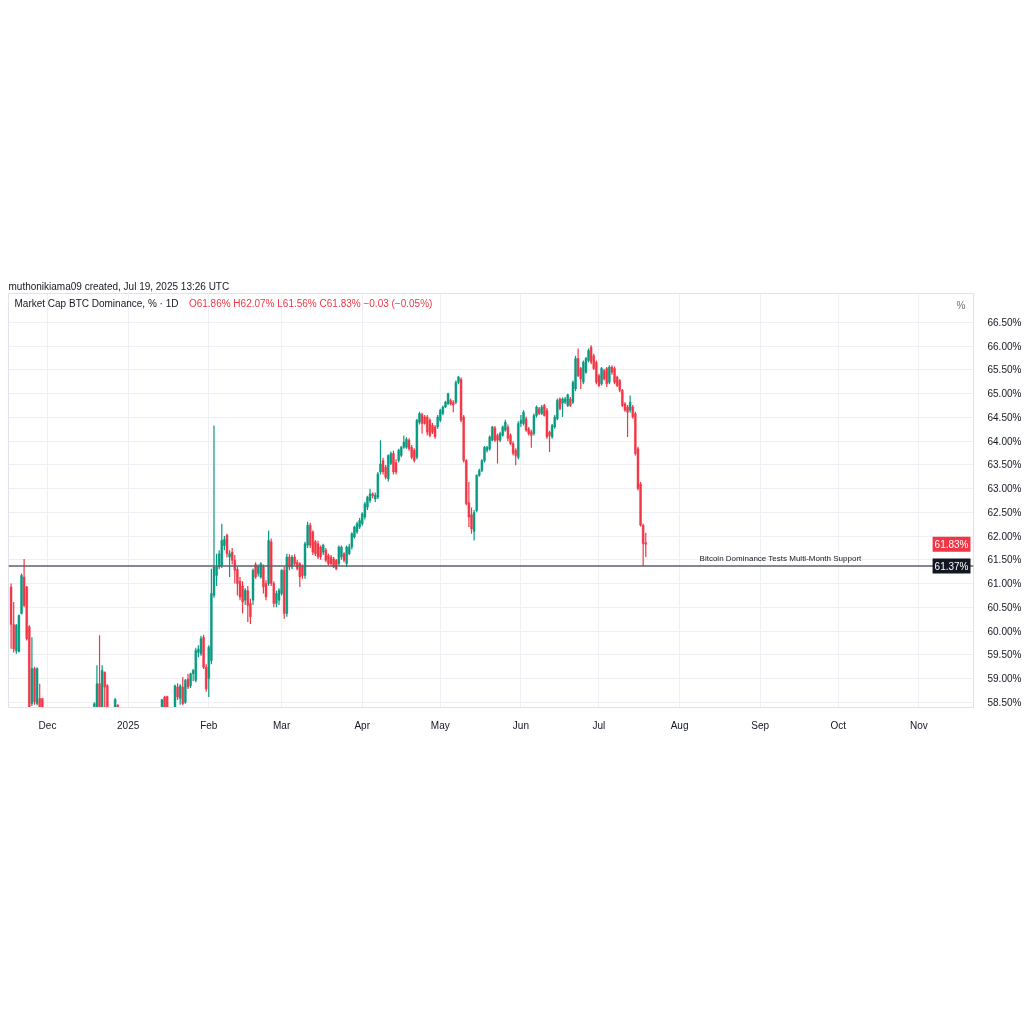 The height and width of the screenshot is (1024, 1024). I want to click on x-tick-label: Dec, so click(47, 725).